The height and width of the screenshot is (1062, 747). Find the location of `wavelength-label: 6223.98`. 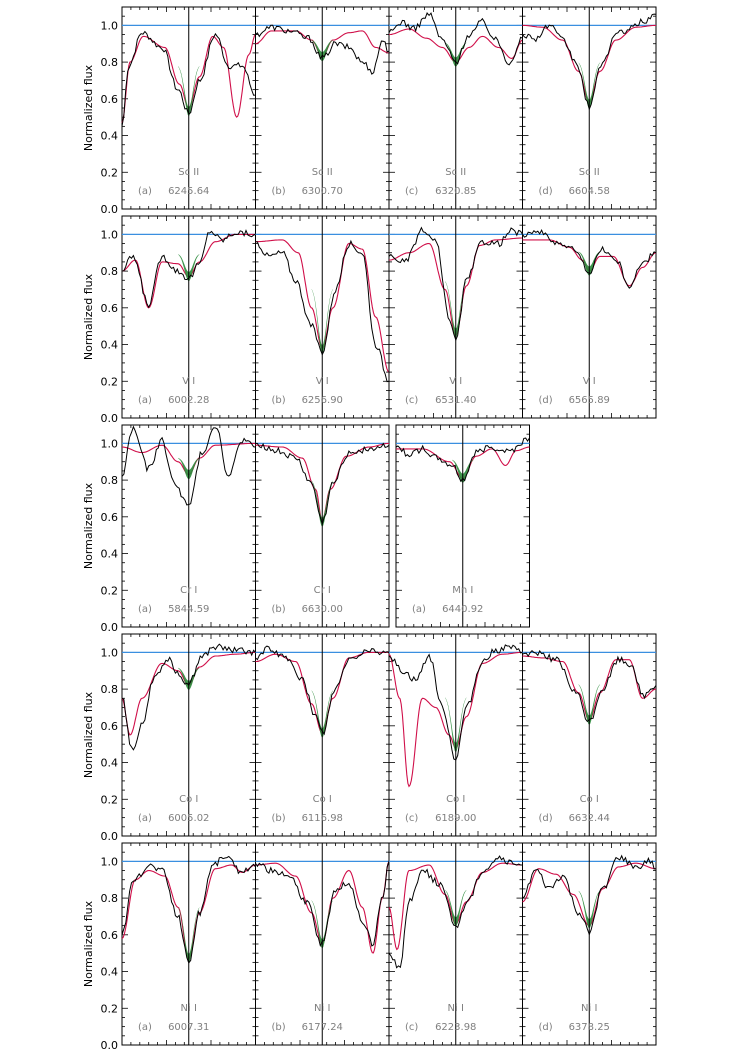

wavelength-label: 6223.98 is located at coordinates (455, 1027).